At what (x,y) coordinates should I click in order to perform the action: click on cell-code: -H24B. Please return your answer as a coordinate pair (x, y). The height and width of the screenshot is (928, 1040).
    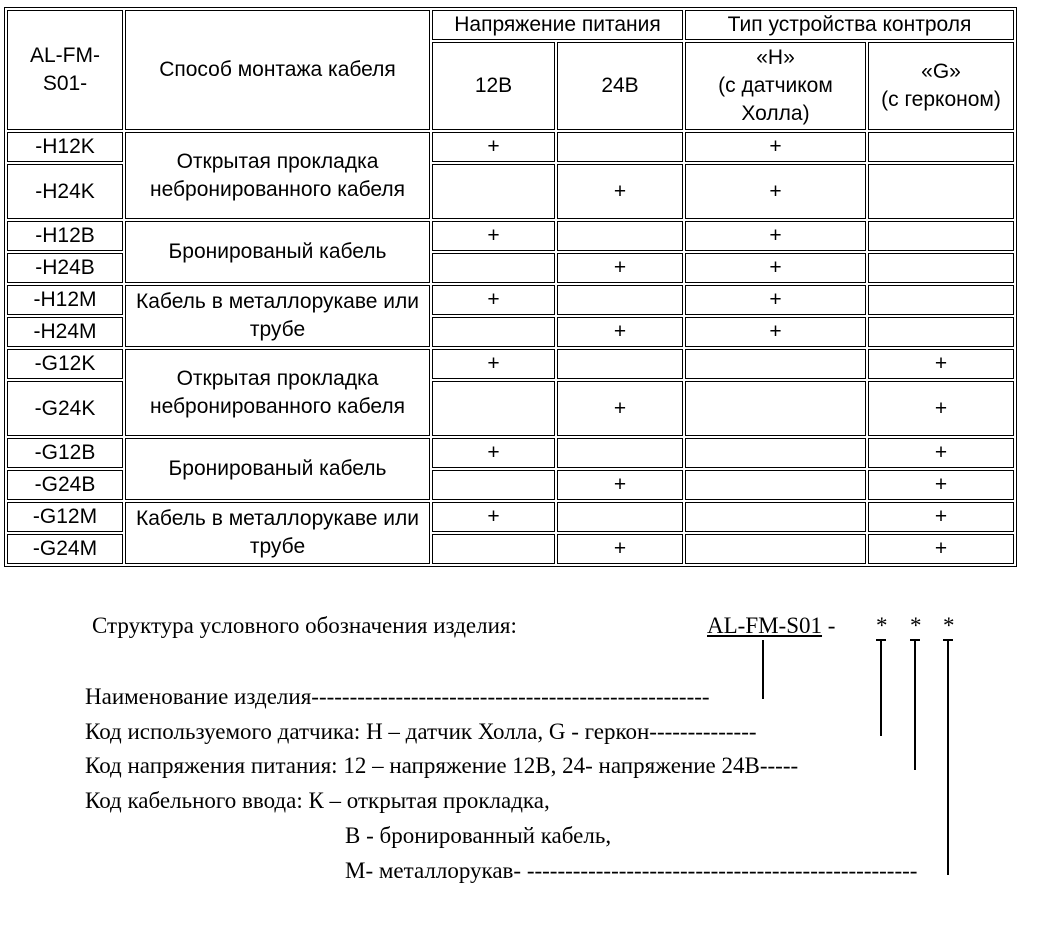
    Looking at the image, I should click on (65, 268).